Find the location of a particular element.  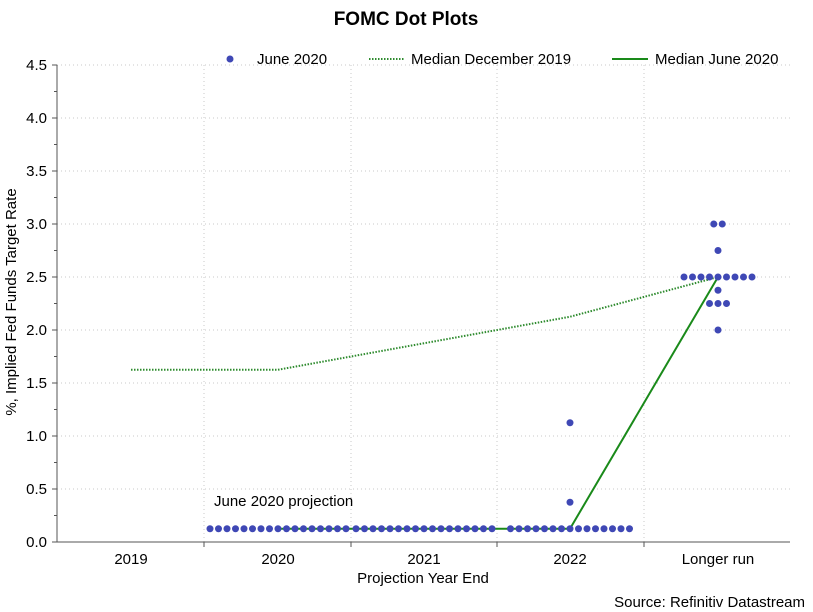

legend-dot-marker is located at coordinates (230, 59).